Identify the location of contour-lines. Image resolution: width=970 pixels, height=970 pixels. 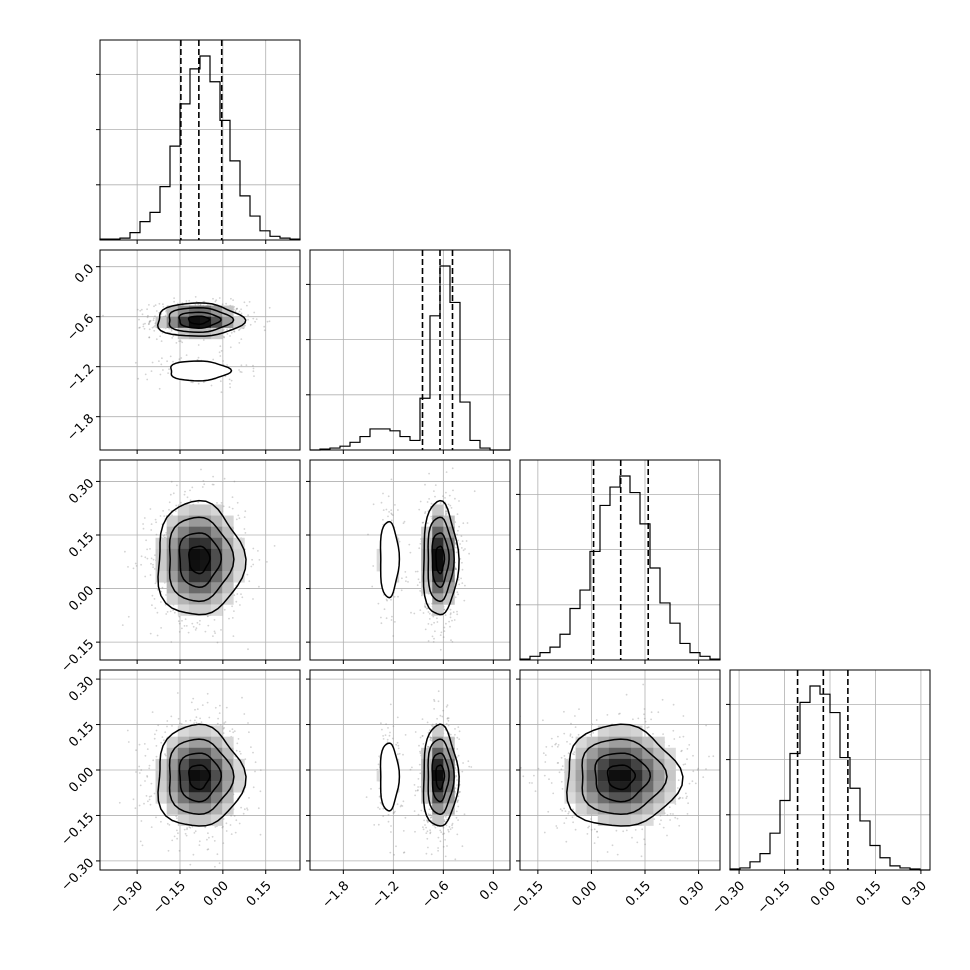
(201, 342).